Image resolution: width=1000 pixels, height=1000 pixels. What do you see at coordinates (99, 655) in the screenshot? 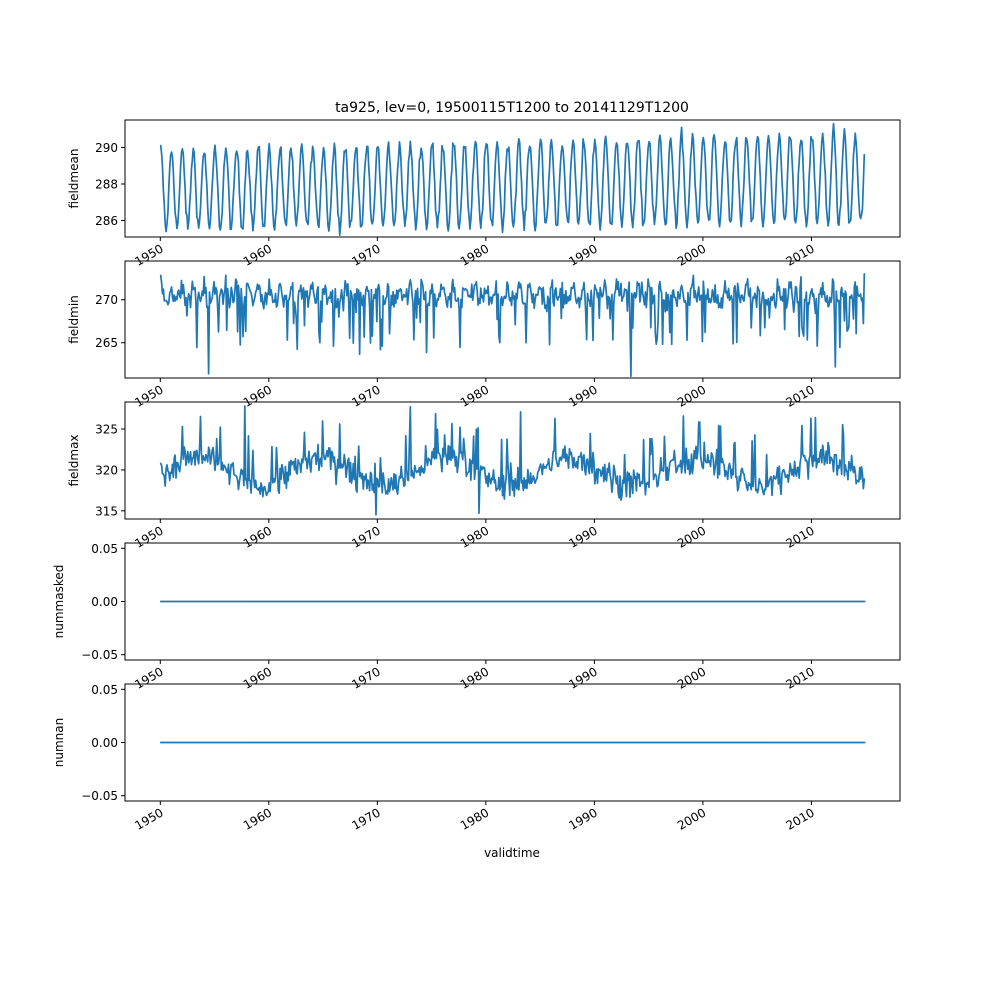
I see `y-tick-label-nummasked: −0.05` at bounding box center [99, 655].